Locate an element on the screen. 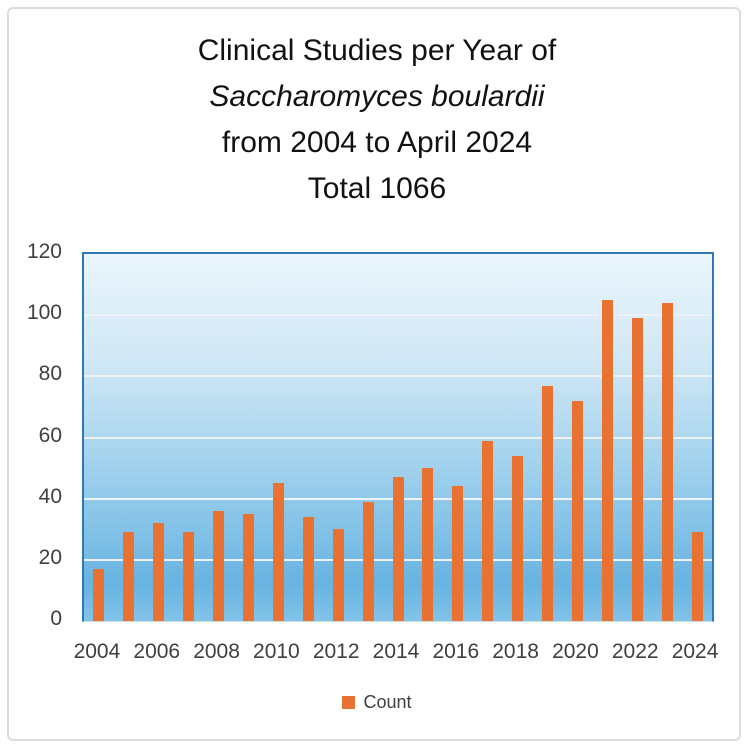 The width and height of the screenshot is (750, 752). bar-2024 is located at coordinates (697, 576).